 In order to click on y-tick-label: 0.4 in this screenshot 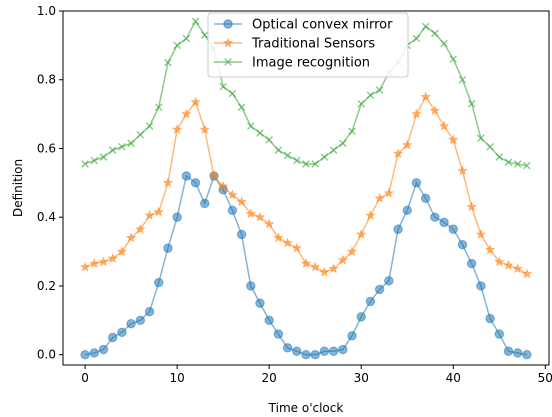, I will do `click(46, 217)`.